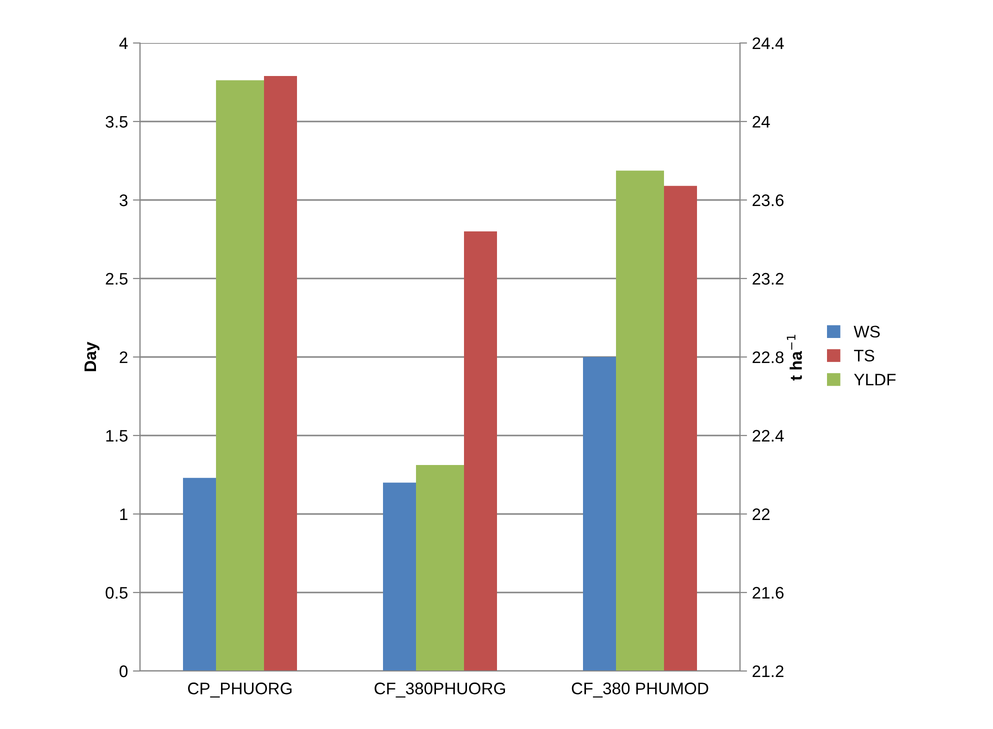 The height and width of the screenshot is (729, 993). Describe the element at coordinates (768, 592) in the screenshot. I see `y2-tick-label: 21.6` at that location.